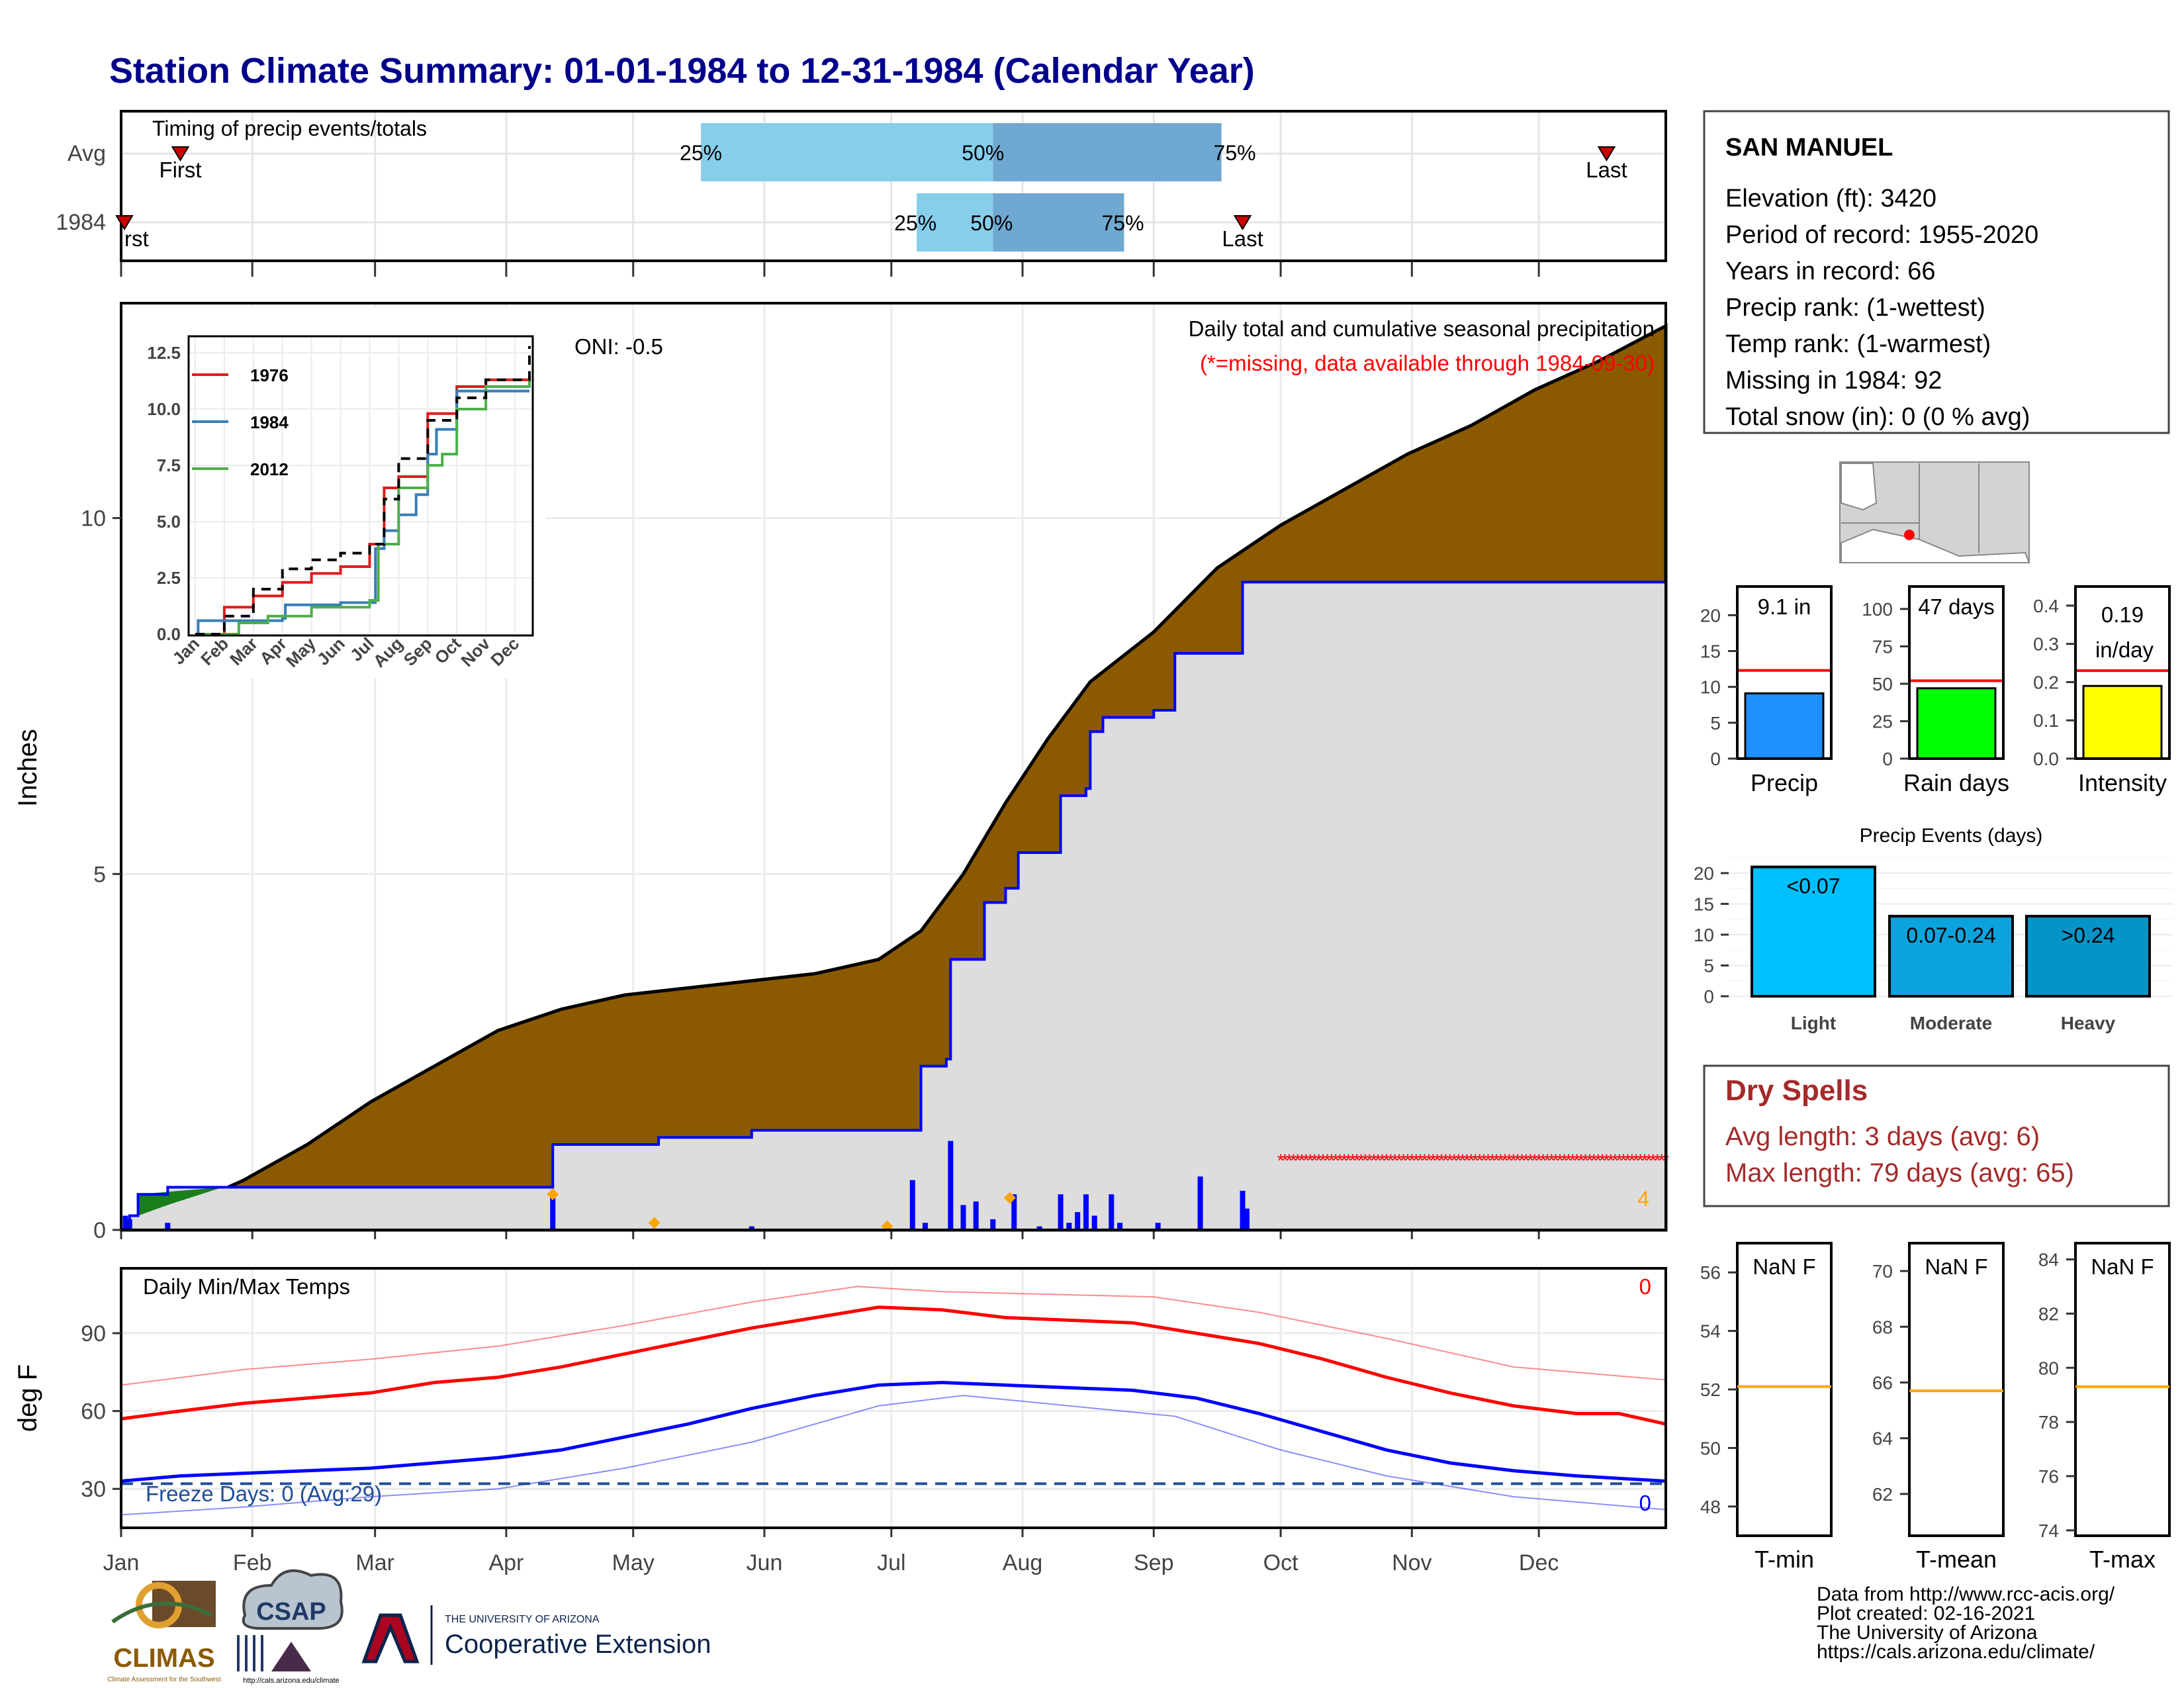  Describe the element at coordinates (1607, 170) in the screenshot. I see `timing-avg-last-label: Last` at that location.